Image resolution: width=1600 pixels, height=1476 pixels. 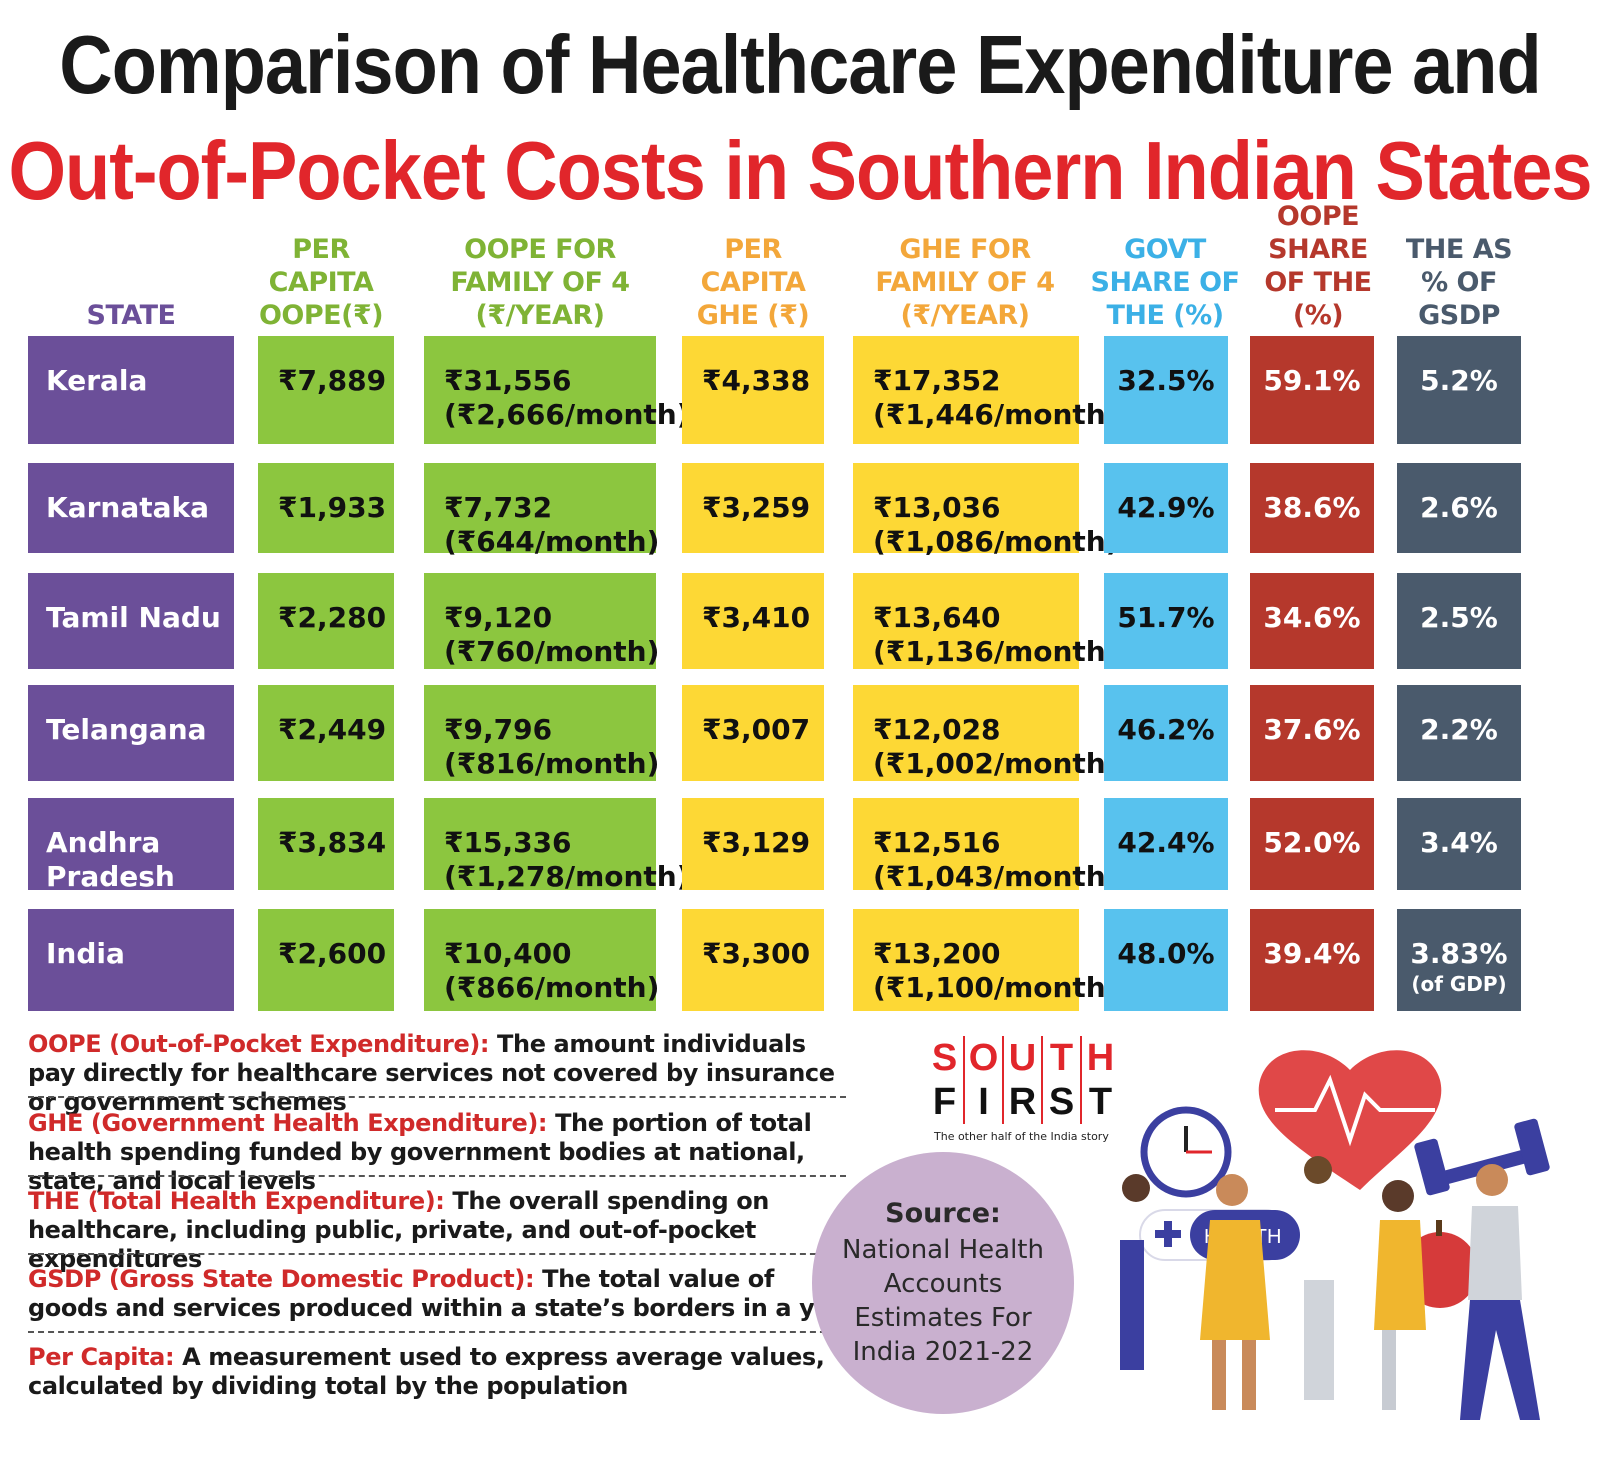 What do you see at coordinates (1312, 507) in the screenshot?
I see `cell-oope-share-value: 38.6%` at bounding box center [1312, 507].